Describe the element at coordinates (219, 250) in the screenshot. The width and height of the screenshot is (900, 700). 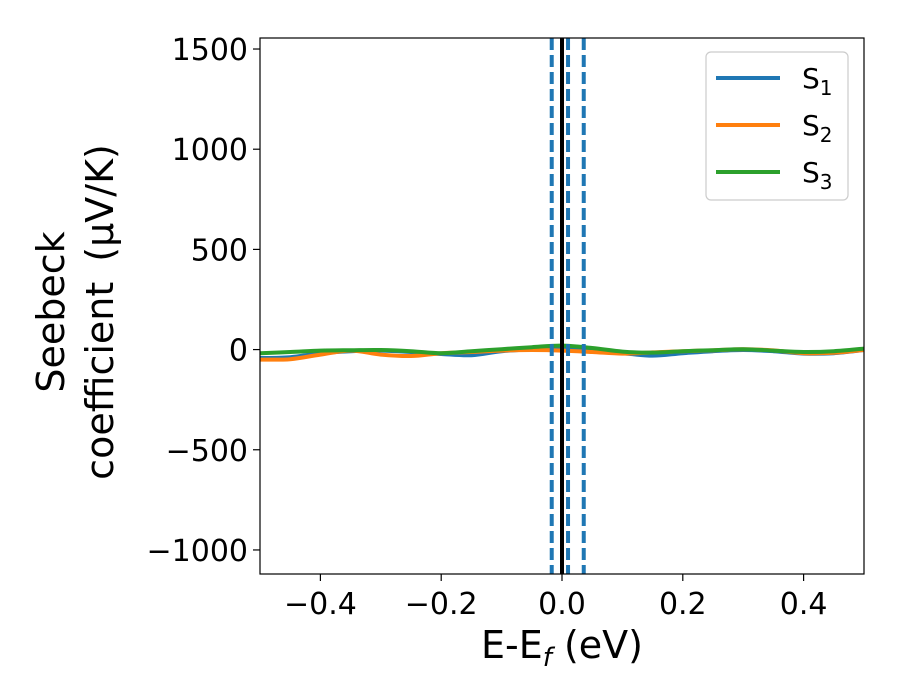
I see `y-tick-label: 500` at that location.